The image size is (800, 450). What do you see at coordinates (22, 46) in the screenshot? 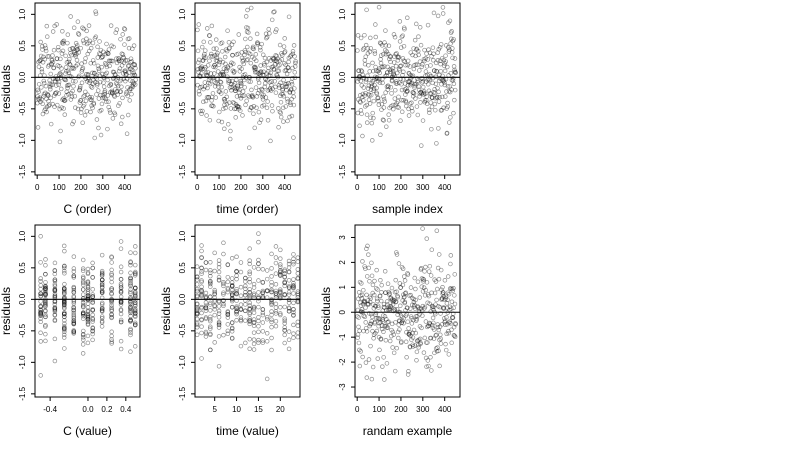
I see `y-tick-label: 0.5` at bounding box center [22, 46].